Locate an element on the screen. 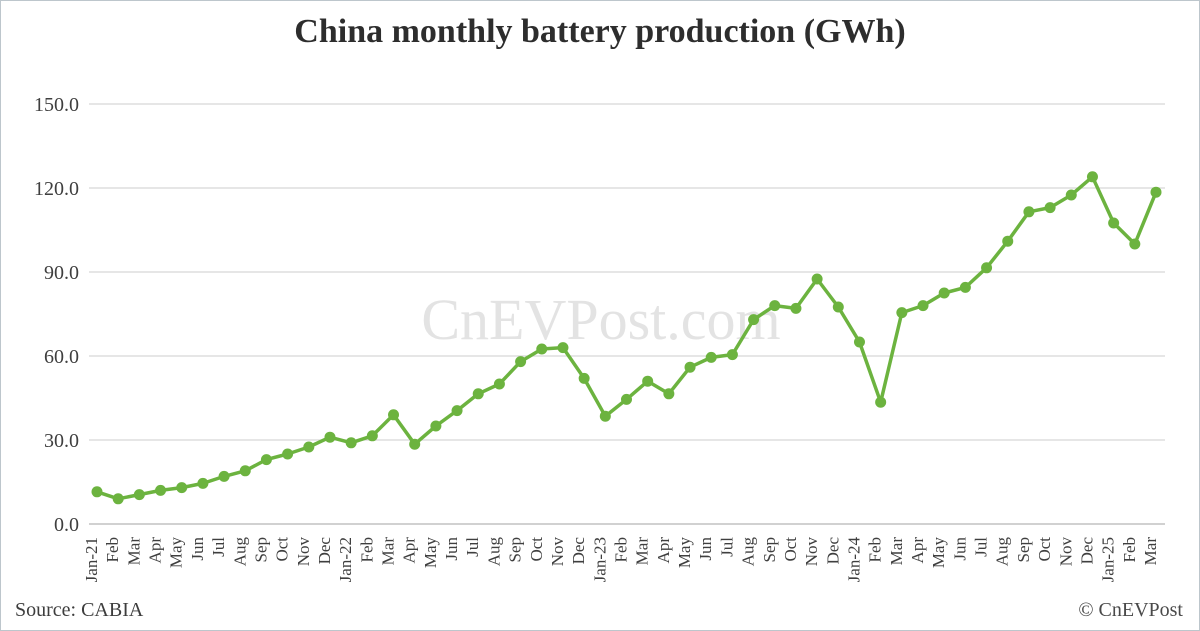 The image size is (1200, 631). y-tick-label: 90.0 is located at coordinates (61, 273).